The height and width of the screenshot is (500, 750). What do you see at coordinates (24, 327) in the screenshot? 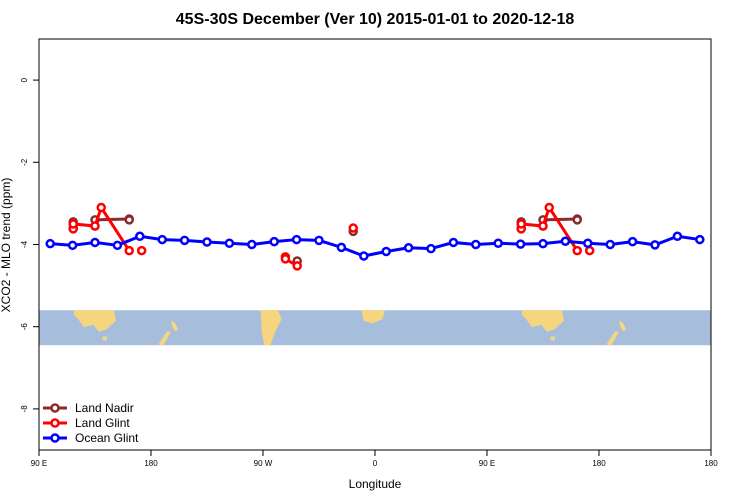
I see `y-tick-label: -6` at bounding box center [24, 327].